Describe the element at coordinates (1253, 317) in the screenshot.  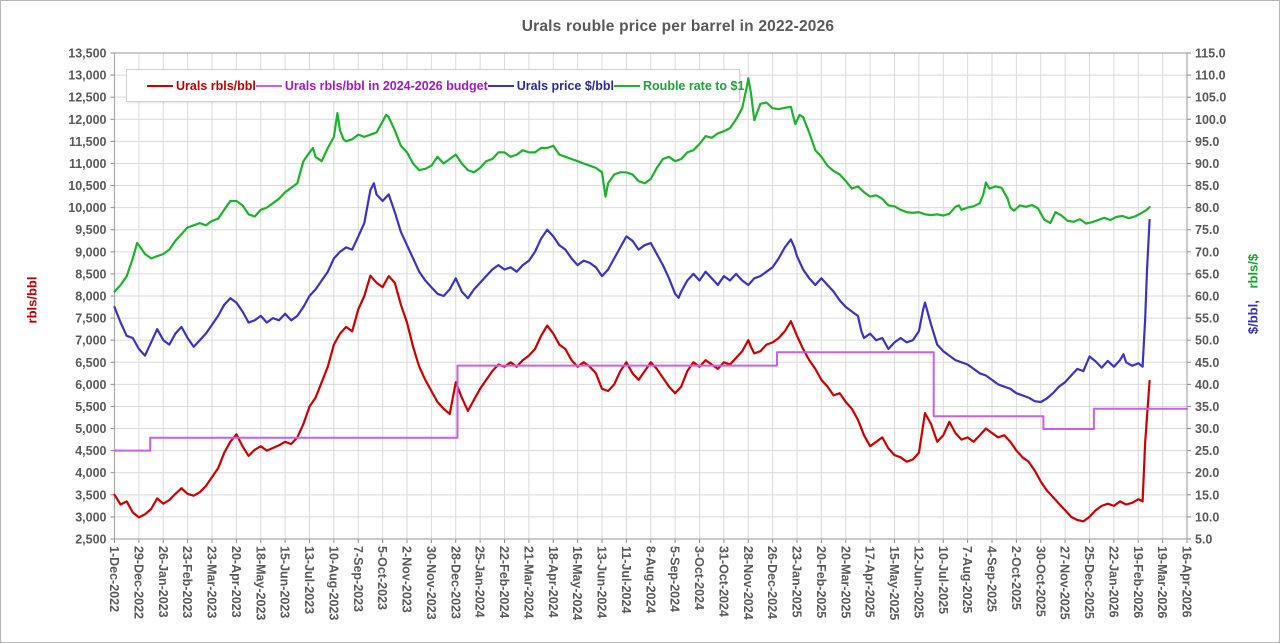
I see `right-axis-title-usd: $/bbl,` at that location.